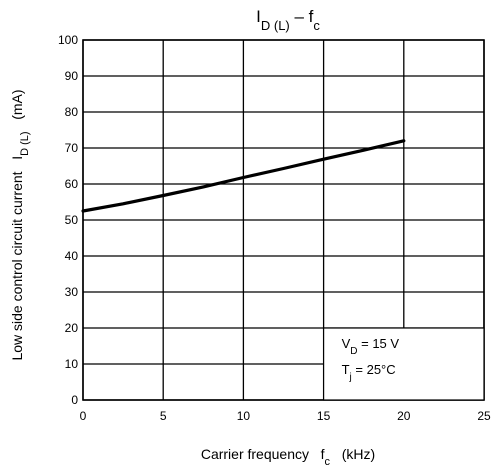 The width and height of the screenshot is (494, 470). I want to click on y-tick-label: 20, so click(72, 328).